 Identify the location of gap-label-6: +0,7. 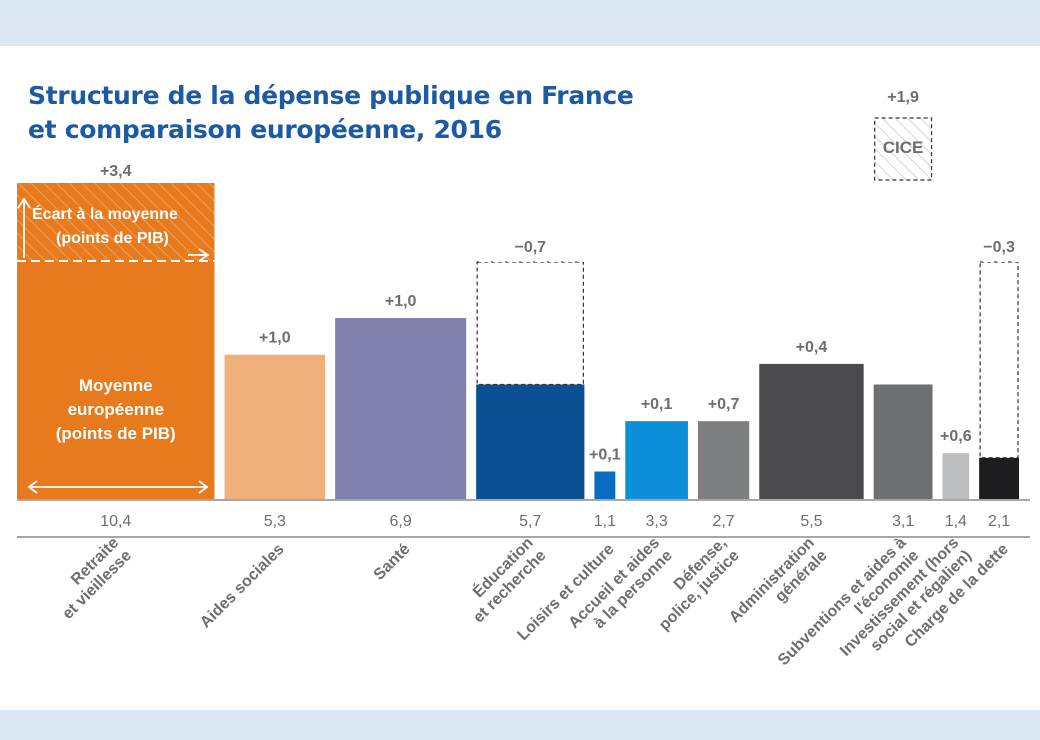
(724, 404).